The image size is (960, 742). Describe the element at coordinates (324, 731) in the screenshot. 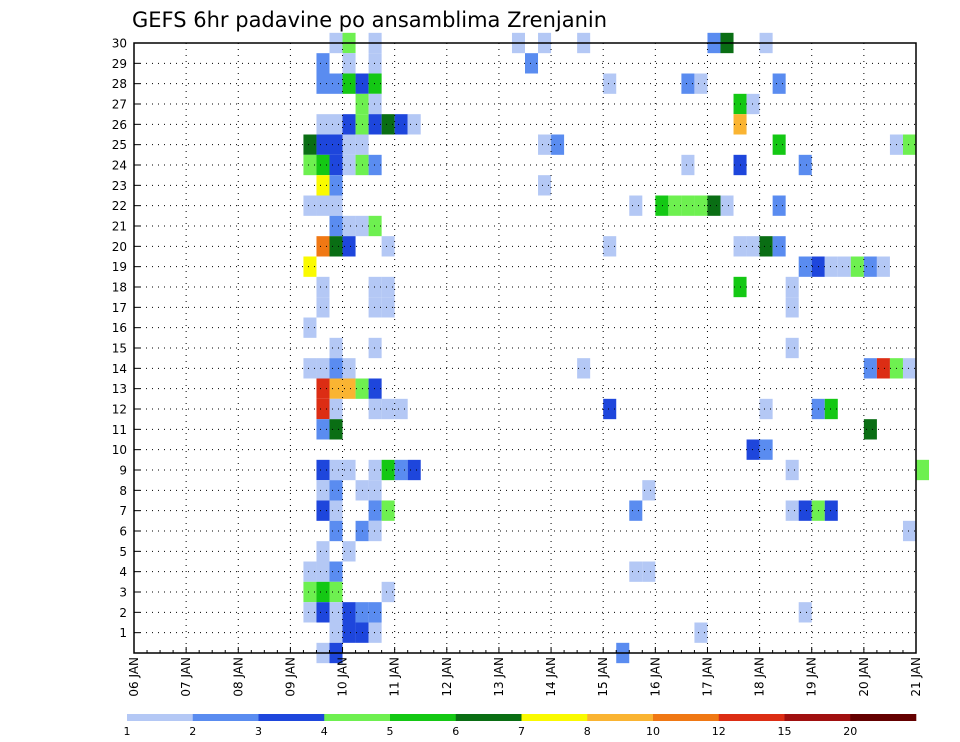

I see `colorbar-label: 4` at that location.